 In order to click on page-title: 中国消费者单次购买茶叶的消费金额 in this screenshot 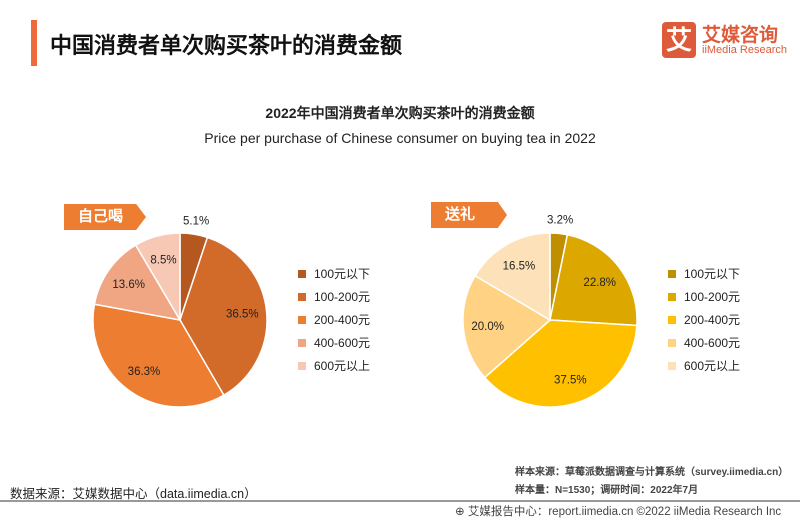, I will do `click(226, 45)`.